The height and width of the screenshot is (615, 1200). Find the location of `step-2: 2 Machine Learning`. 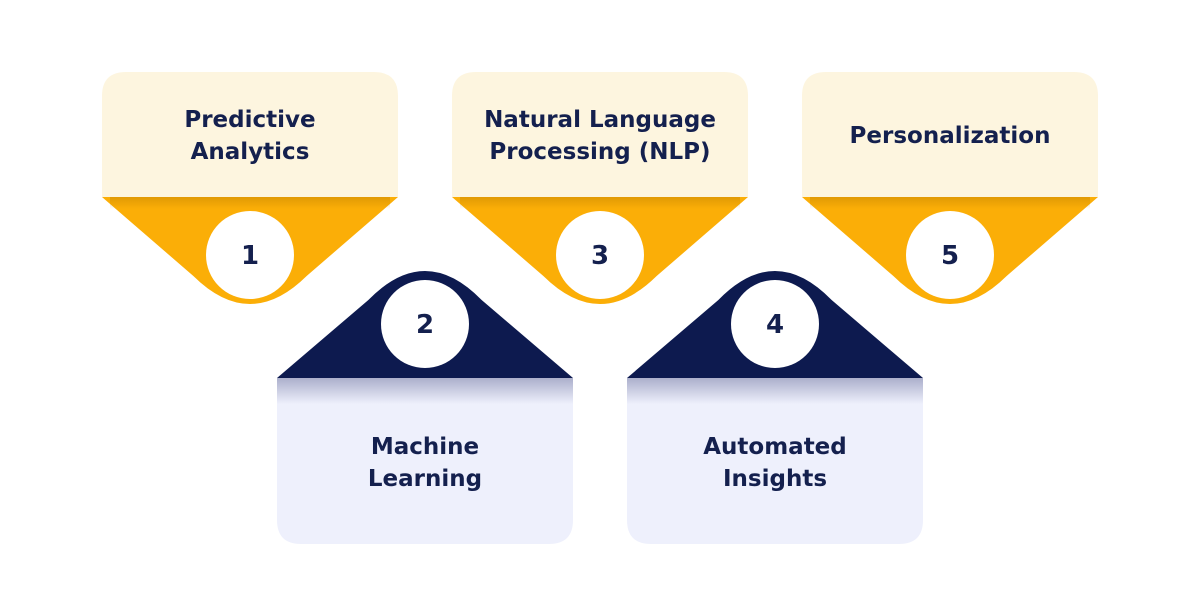

step-2: 2 Machine Learning is located at coordinates (425, 407).